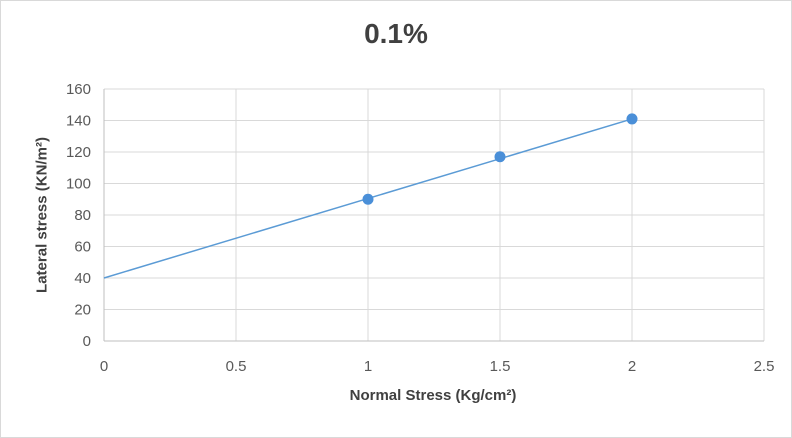 This screenshot has height=438, width=792. Describe the element at coordinates (87, 341) in the screenshot. I see `y-tick-label: 0` at that location.